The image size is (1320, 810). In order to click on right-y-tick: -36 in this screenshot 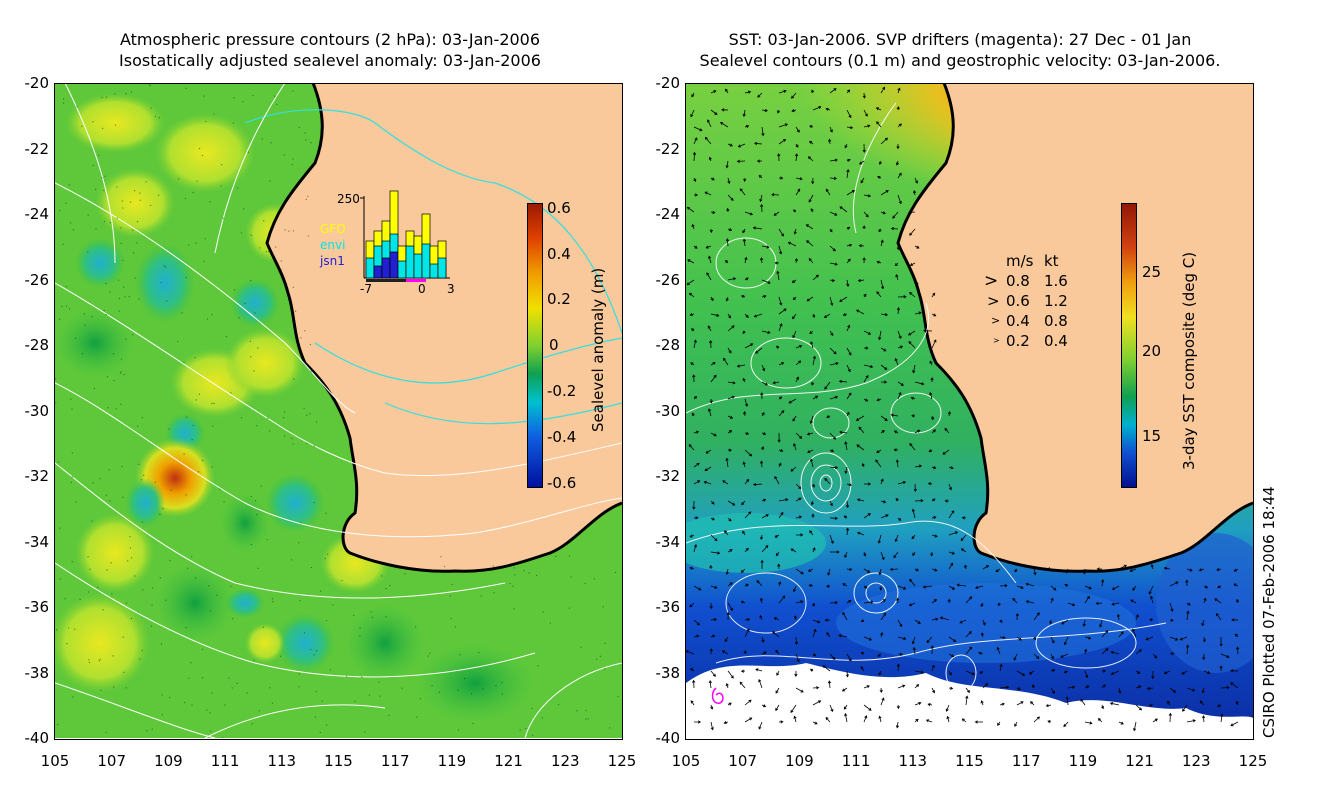, I will do `click(668, 607)`.